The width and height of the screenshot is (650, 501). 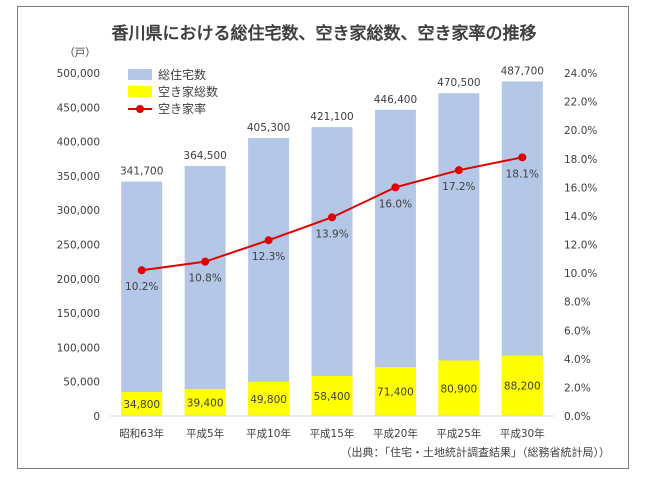 I want to click on total-housing-label: 446,400, so click(x=395, y=100).